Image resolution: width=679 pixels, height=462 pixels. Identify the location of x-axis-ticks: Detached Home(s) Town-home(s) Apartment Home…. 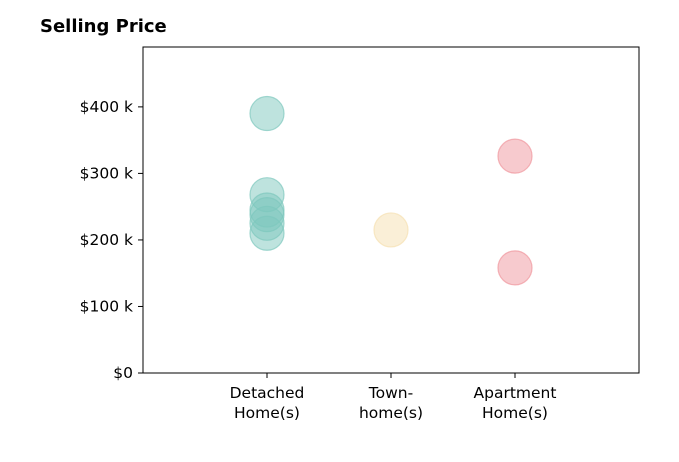
(393, 397).